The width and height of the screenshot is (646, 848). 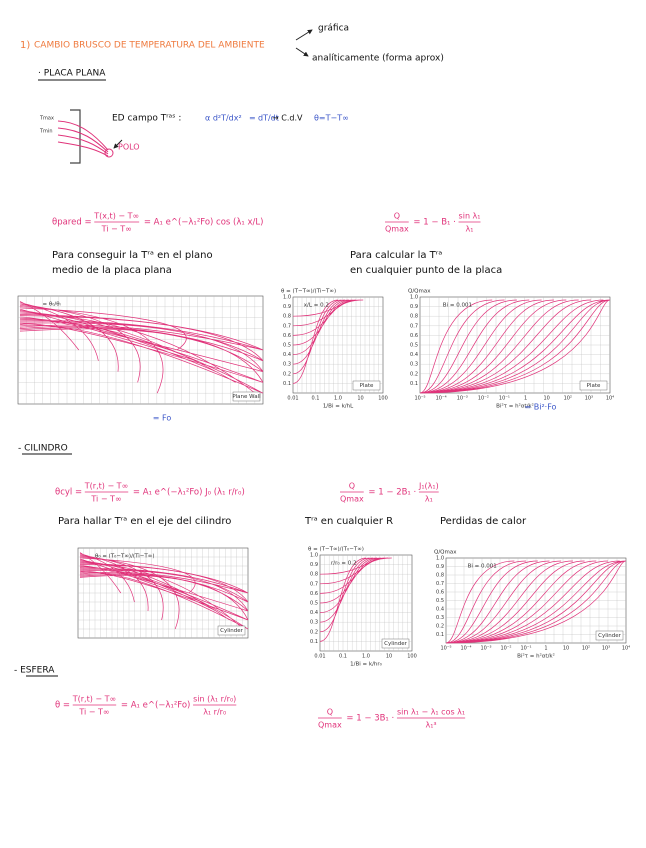 I want to click on y-axis-label: θ = (T−T∞)/(Ti−T∞), so click(x=308, y=292).